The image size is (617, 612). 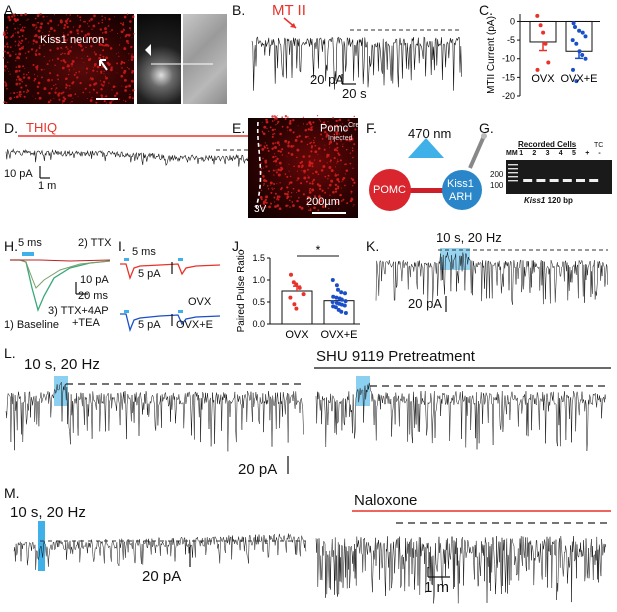 What do you see at coordinates (86, 323) in the screenshot?
I see `tea-label: +TEA` at bounding box center [86, 323].